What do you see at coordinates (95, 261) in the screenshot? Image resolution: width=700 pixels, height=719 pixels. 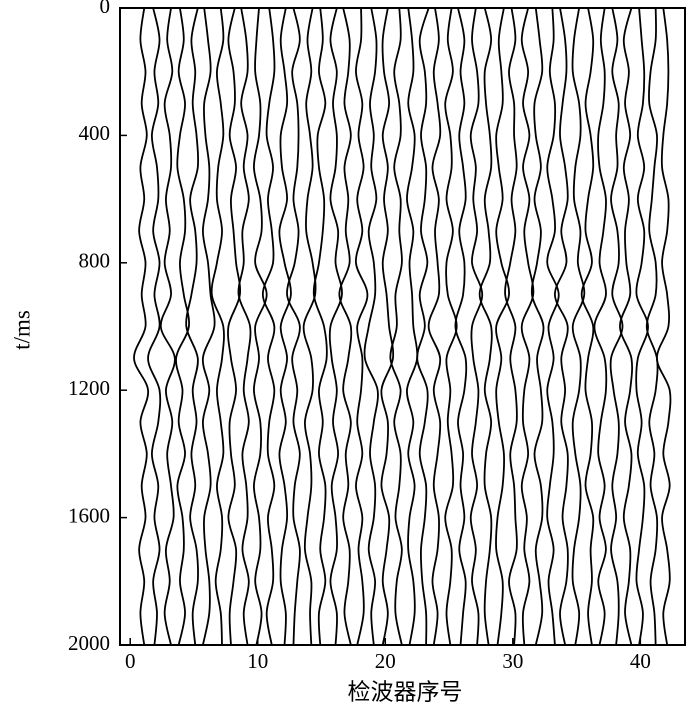 I see `y-tick-label: 800` at bounding box center [95, 261].